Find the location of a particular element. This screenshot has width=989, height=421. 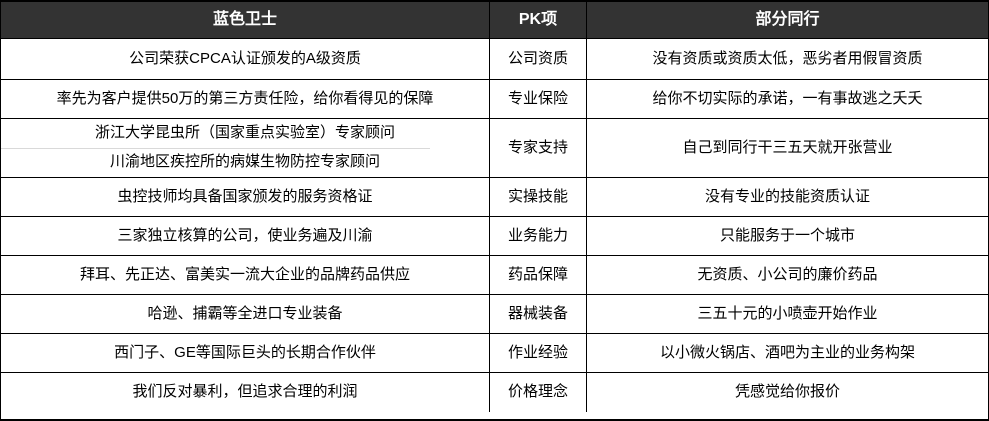

ours-cell: 拜耳、先正达、富美实一流大企业的品牌药品供应 is located at coordinates (245, 275).